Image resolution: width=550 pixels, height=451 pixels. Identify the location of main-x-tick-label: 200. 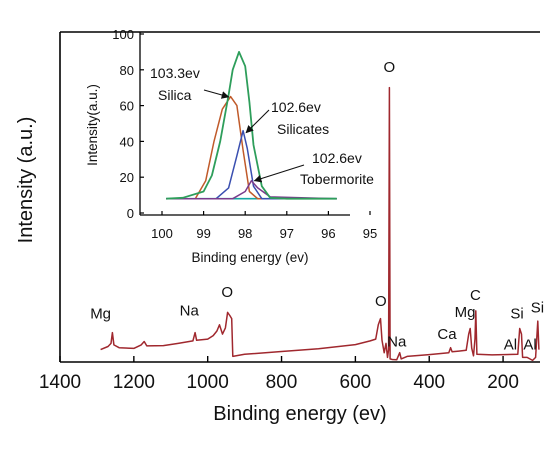
(503, 382).